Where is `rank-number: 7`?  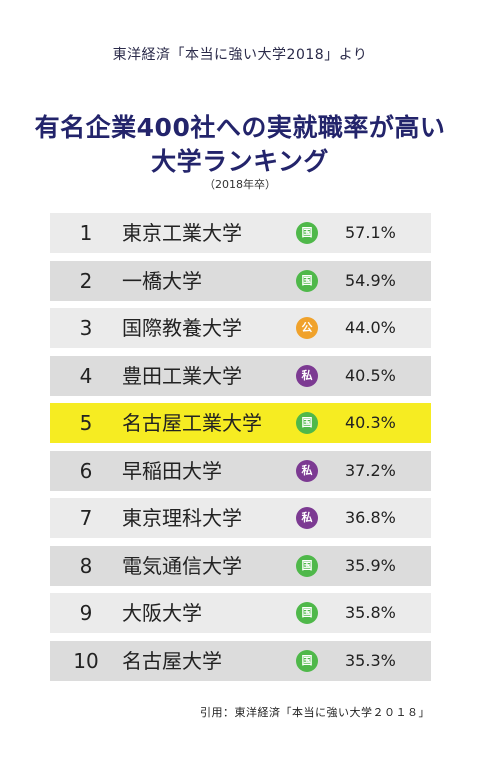 rank-number: 7 is located at coordinates (86, 518).